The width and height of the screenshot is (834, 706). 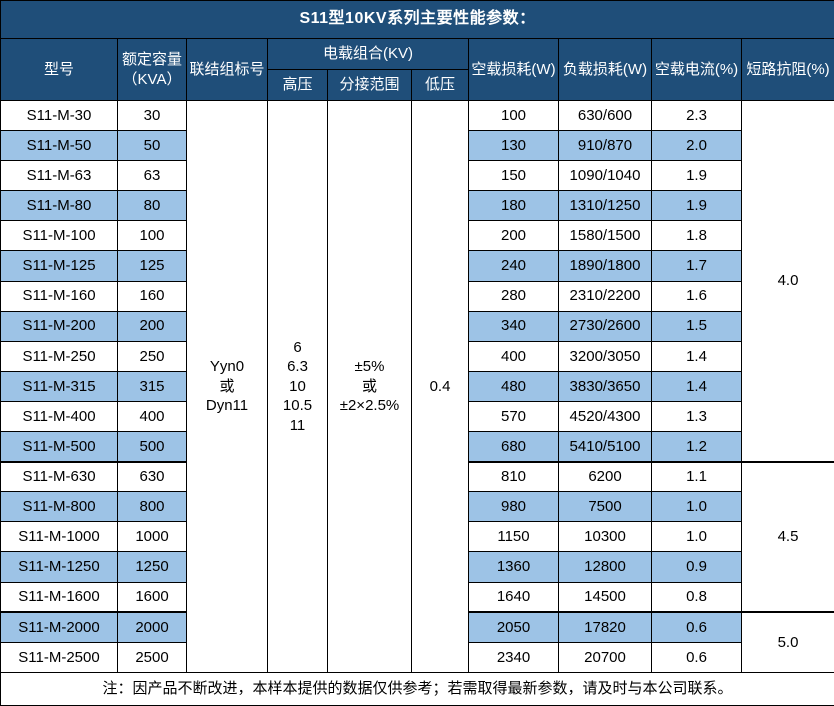 What do you see at coordinates (696, 447) in the screenshot?
I see `no-load-current-cell: 1.2` at bounding box center [696, 447].